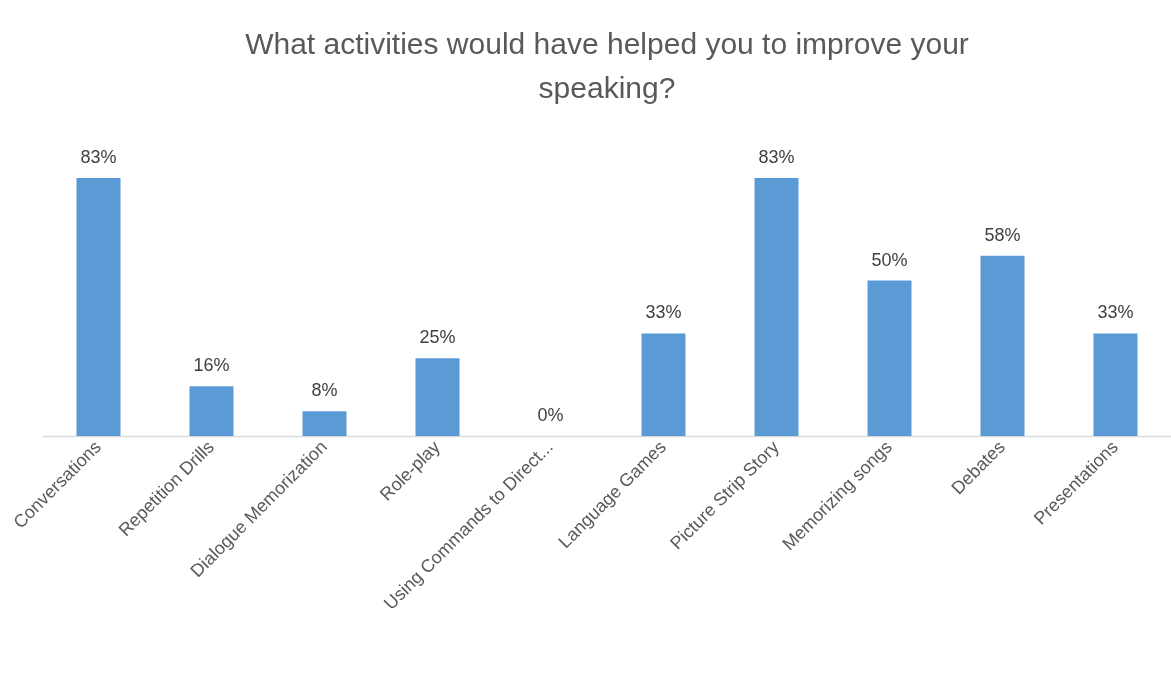 This screenshot has height=690, width=1171. Describe the element at coordinates (324, 390) in the screenshot. I see `data-label: 8%` at that location.